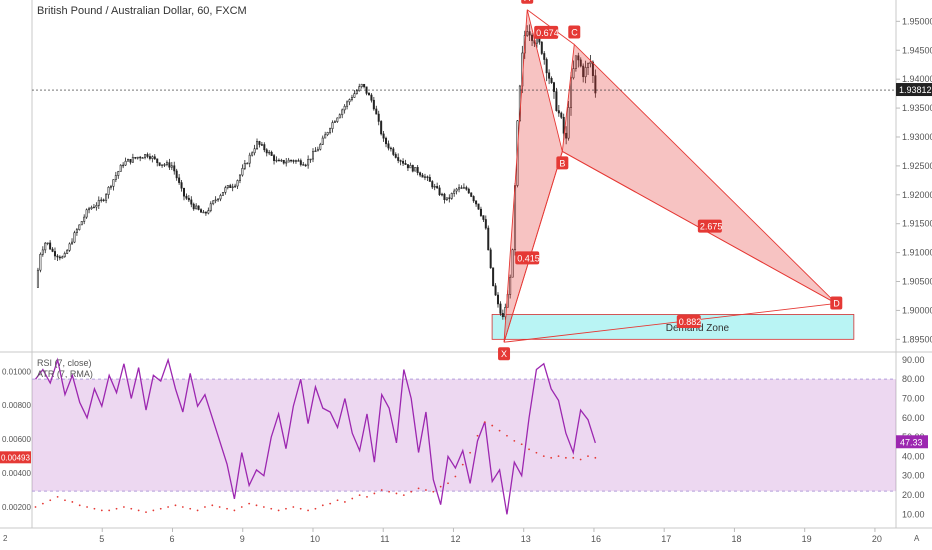 The height and width of the screenshot is (550, 932). What do you see at coordinates (917, 253) in the screenshot?
I see `price-axis-label: 1.91000` at bounding box center [917, 253].